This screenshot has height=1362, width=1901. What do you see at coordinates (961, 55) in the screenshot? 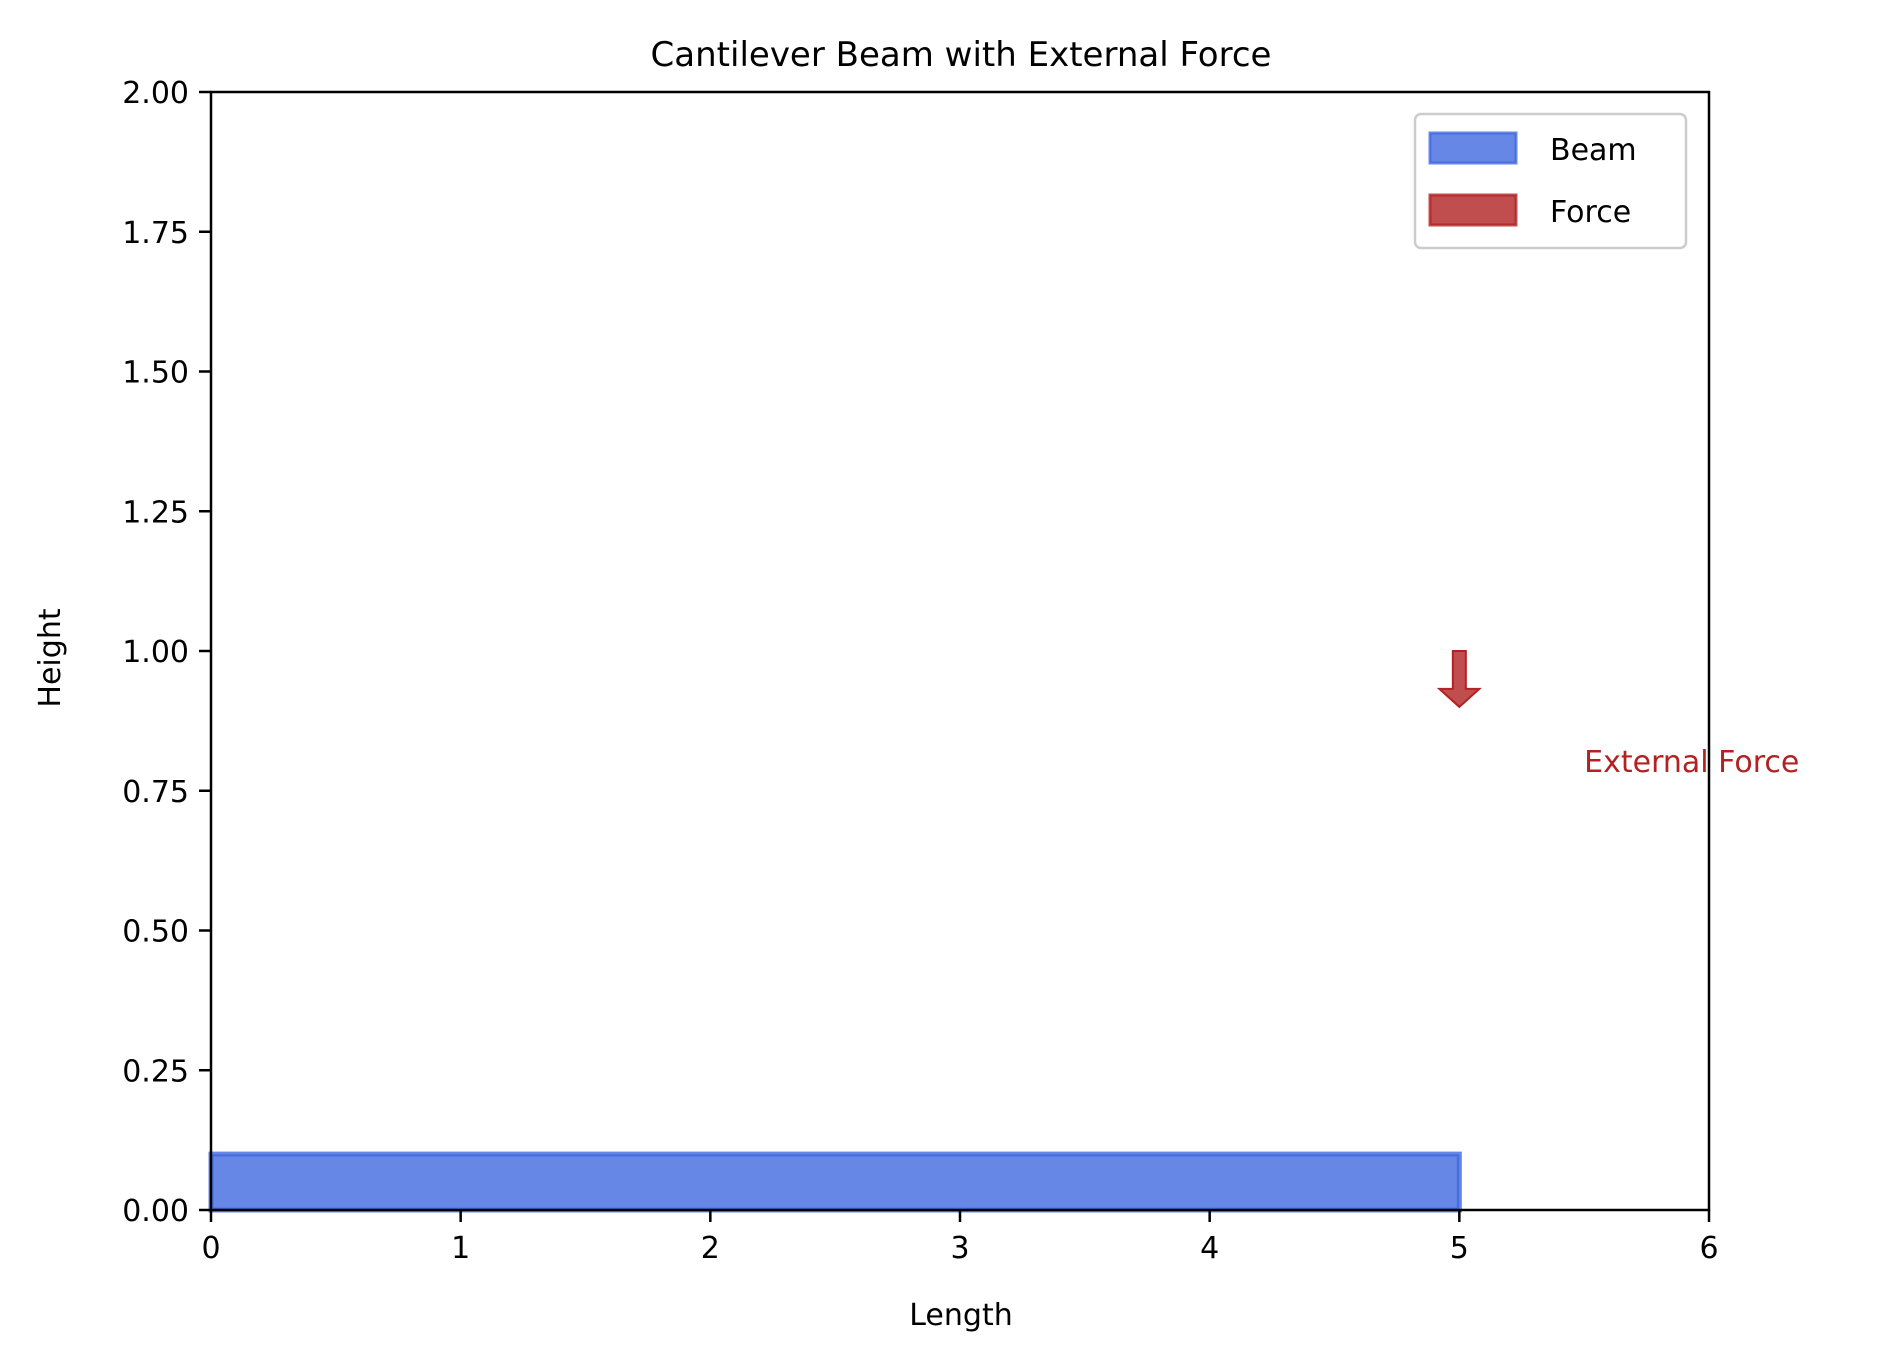
I see `chart-title: Cantilever Beam with External Force` at bounding box center [961, 55].